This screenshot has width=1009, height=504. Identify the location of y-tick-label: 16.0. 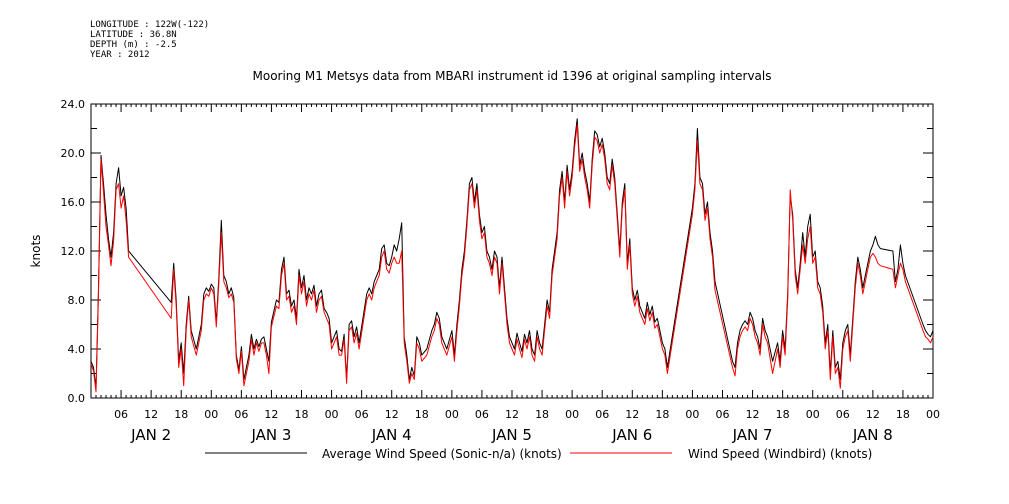
(73, 202).